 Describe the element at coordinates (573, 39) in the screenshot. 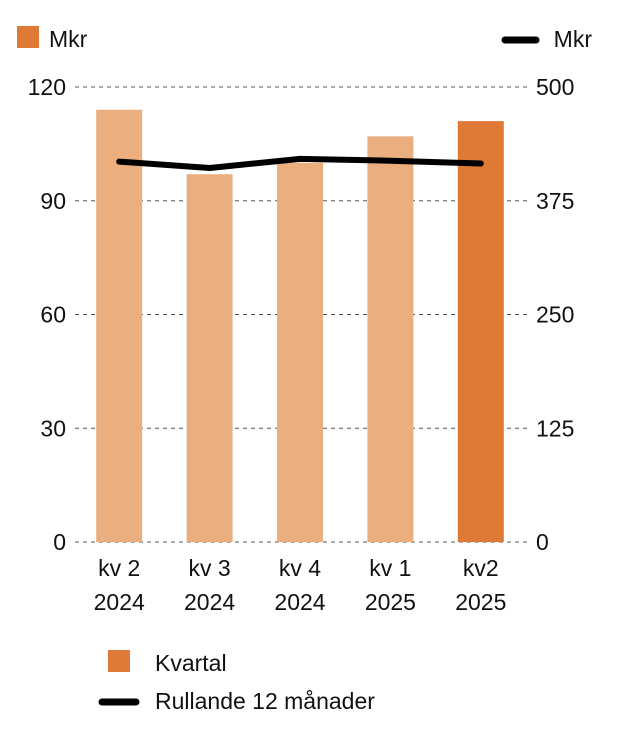

I see `right-unit-label: Mkr` at that location.